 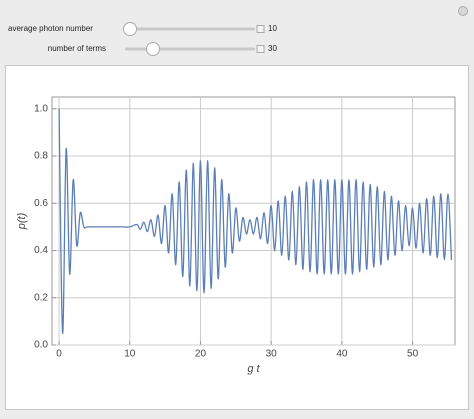 What do you see at coordinates (463, 11) in the screenshot?
I see `gear-button` at bounding box center [463, 11].